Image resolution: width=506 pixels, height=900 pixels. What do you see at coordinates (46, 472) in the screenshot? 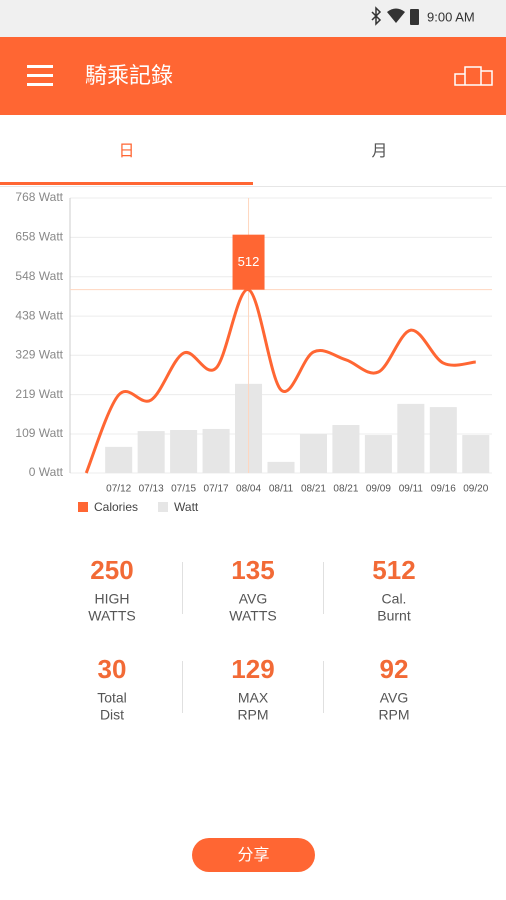
I see `y-tick-label: 0 Watt` at bounding box center [46, 472].